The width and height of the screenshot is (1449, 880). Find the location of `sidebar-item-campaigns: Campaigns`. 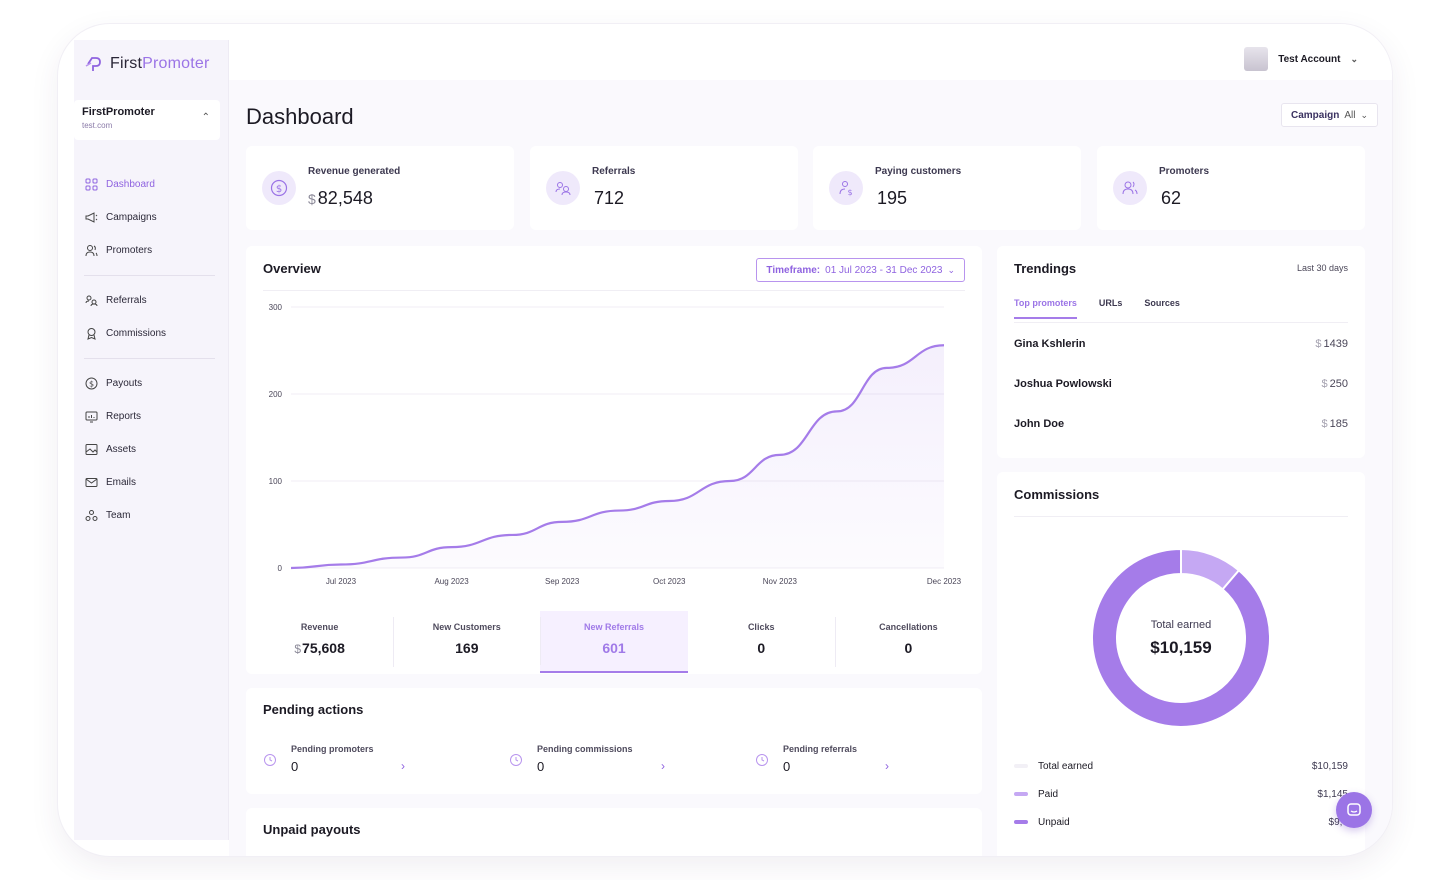

sidebar-item-campaigns: Campaigns is located at coordinates (151, 217).